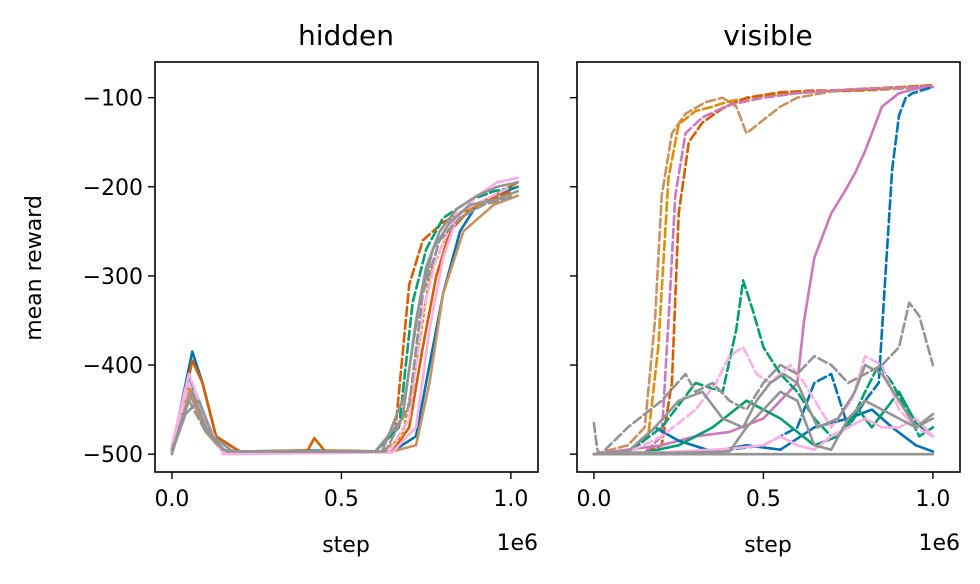 The height and width of the screenshot is (584, 980). Describe the element at coordinates (768, 35) in the screenshot. I see `panel-title: visible` at that location.